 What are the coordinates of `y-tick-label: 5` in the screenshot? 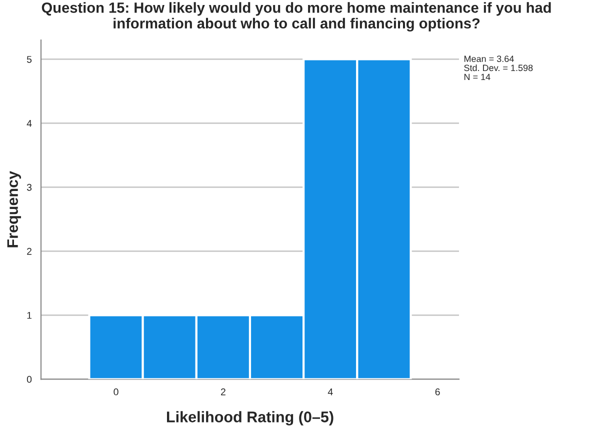 It's located at (29, 59).